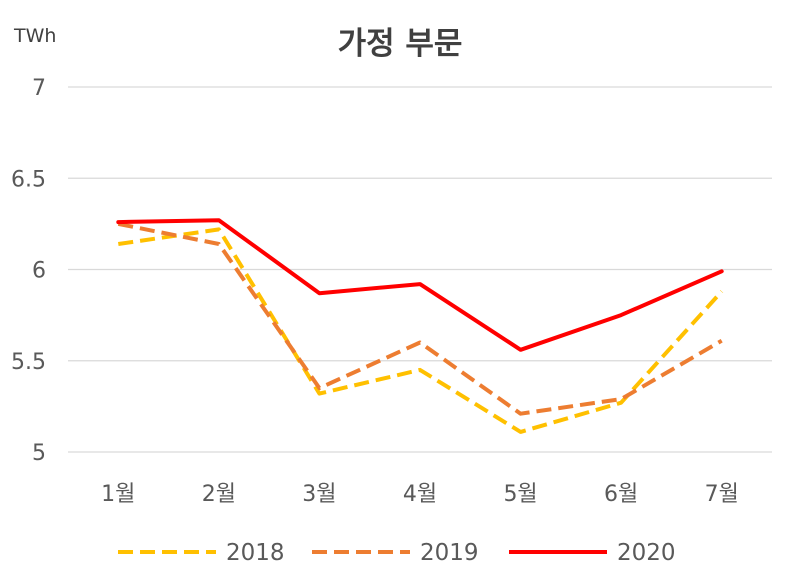 Image resolution: width=800 pixels, height=586 pixels. Describe the element at coordinates (520, 494) in the screenshot. I see `x-tick-label: 5월` at that location.